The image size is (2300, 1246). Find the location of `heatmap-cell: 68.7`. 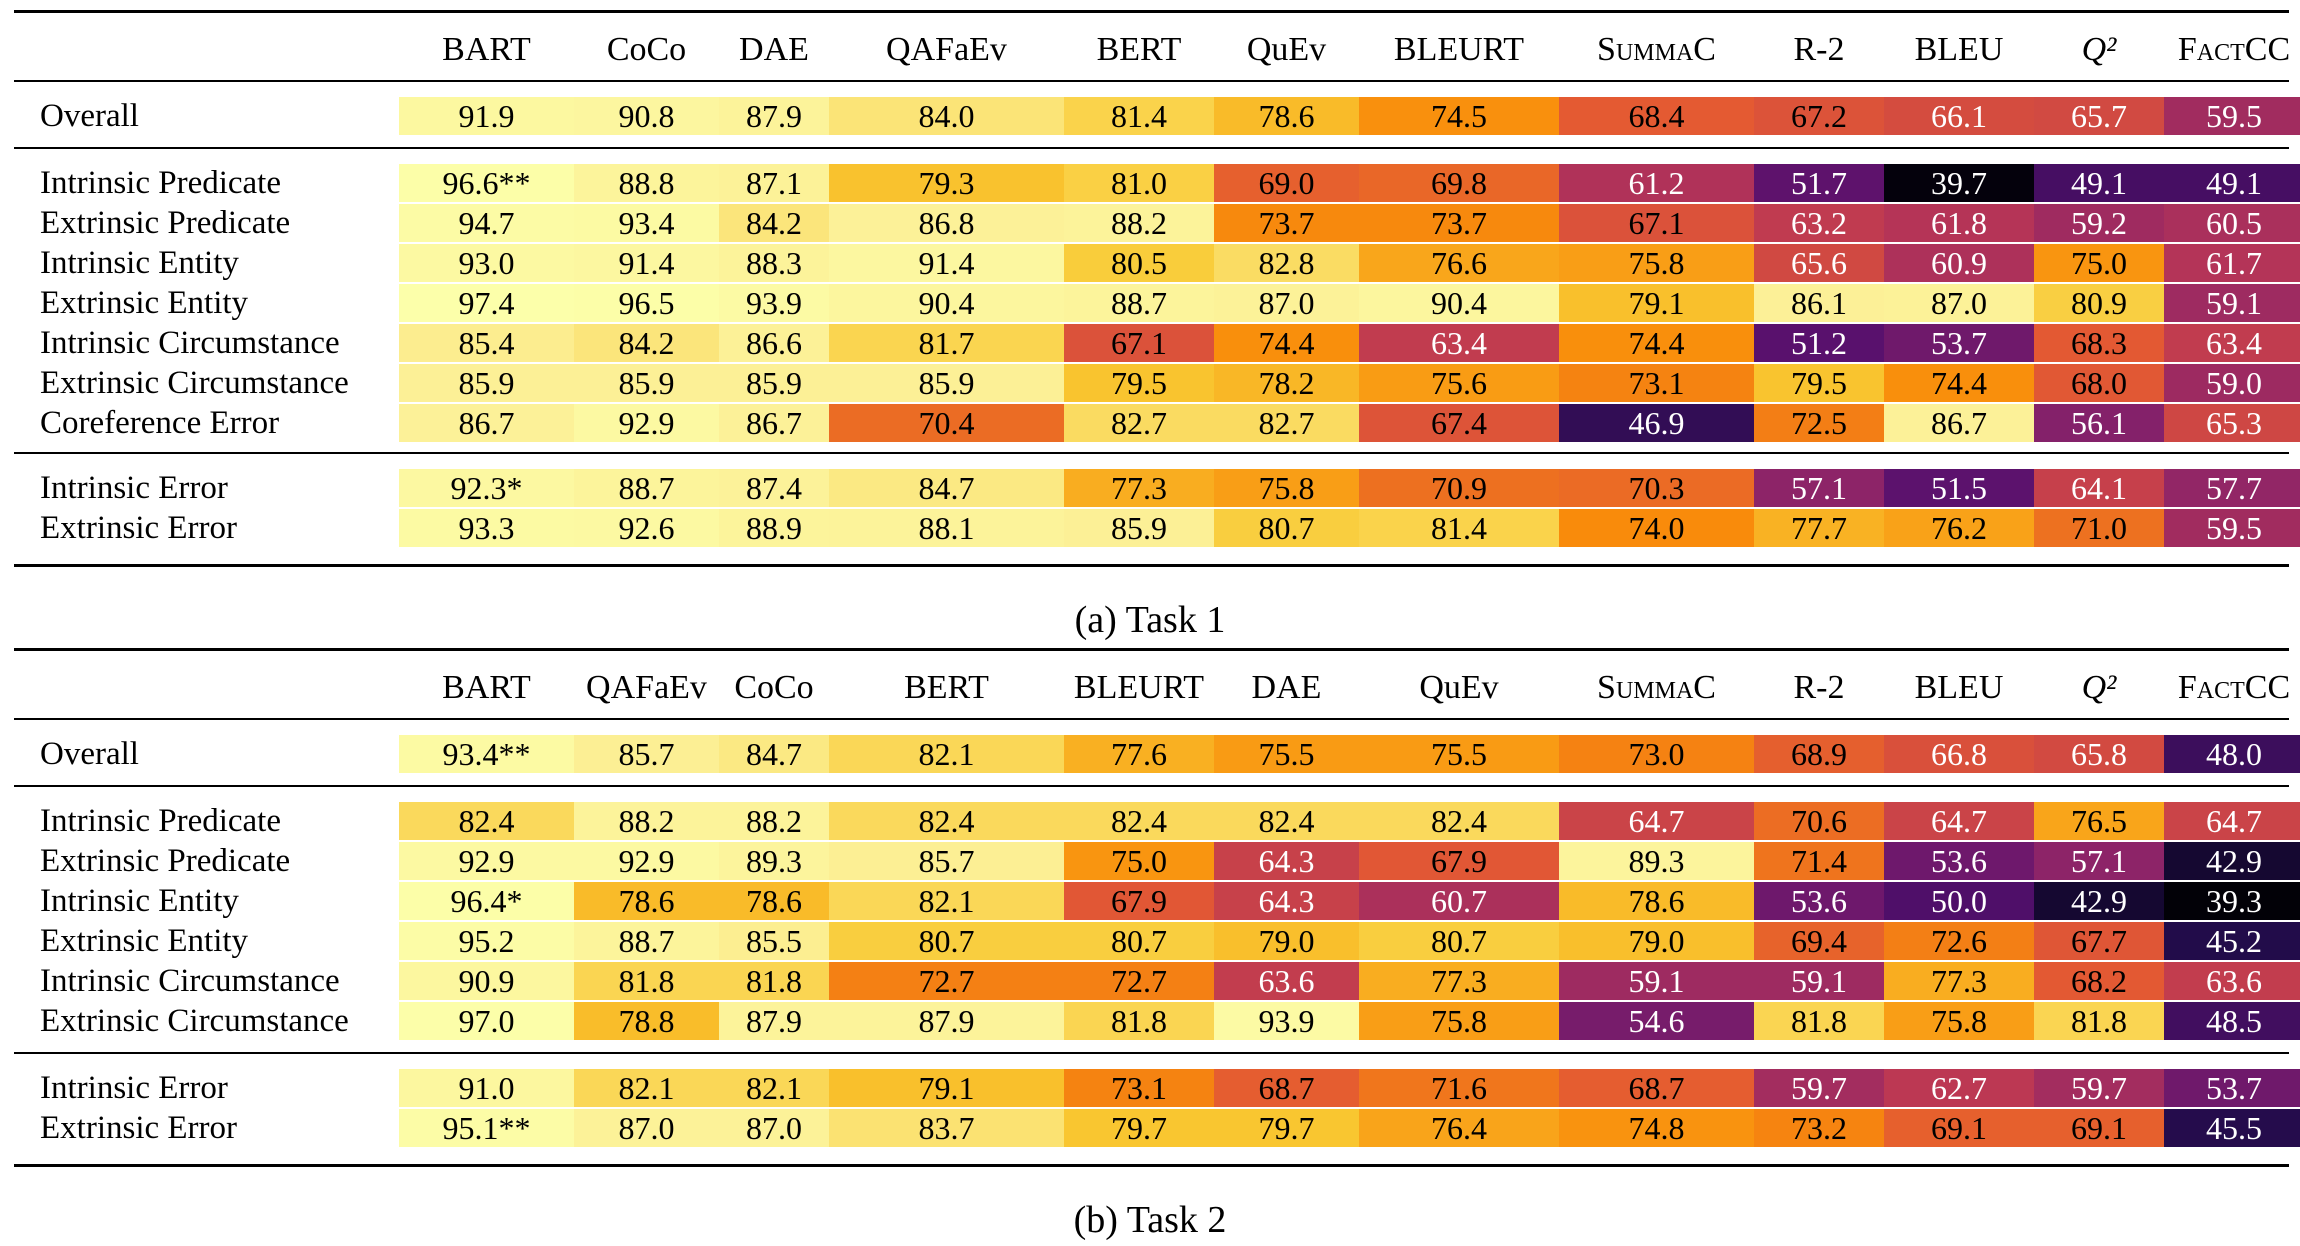

heatmap-cell: 68.7 is located at coordinates (1656, 1088).